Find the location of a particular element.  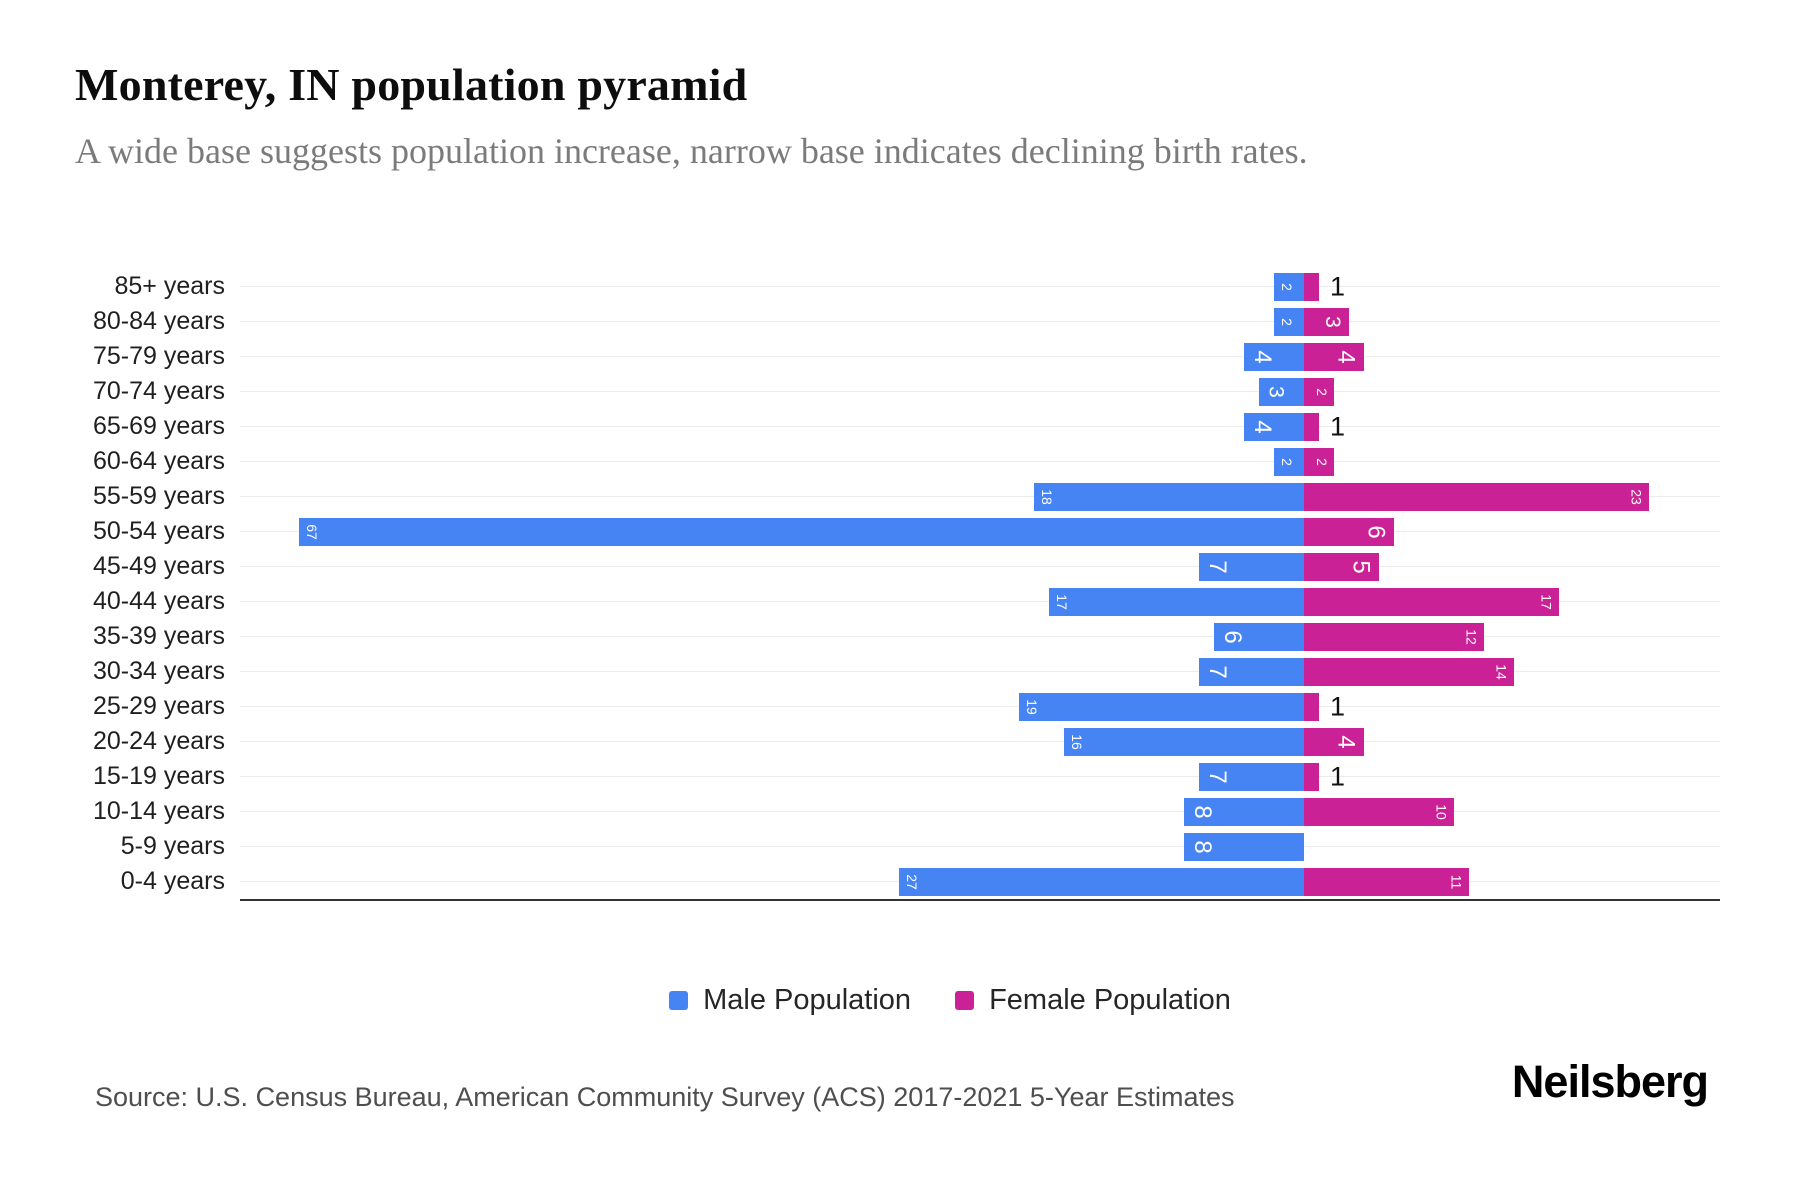

female-bar: 14 is located at coordinates (1409, 671).